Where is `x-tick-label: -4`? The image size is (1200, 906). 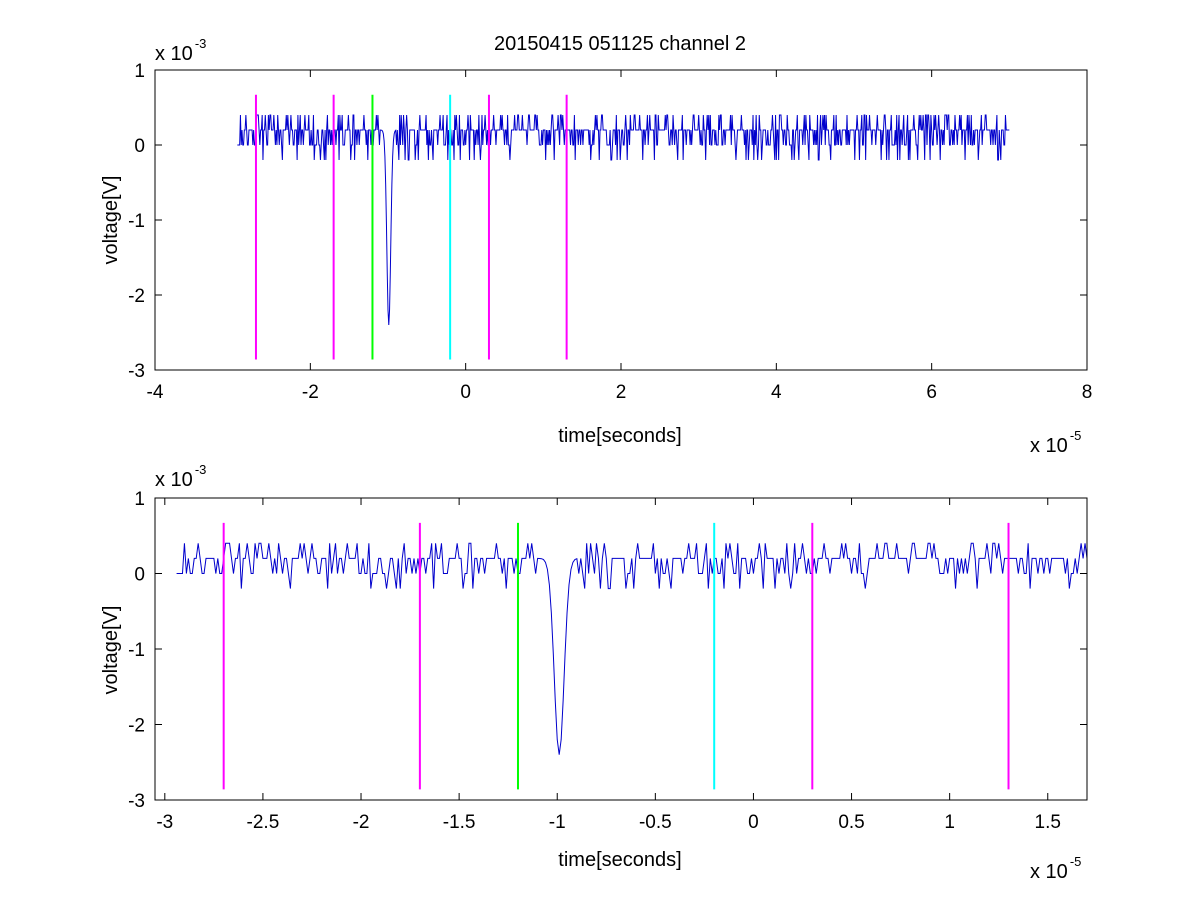
x-tick-label: -4 is located at coordinates (155, 392).